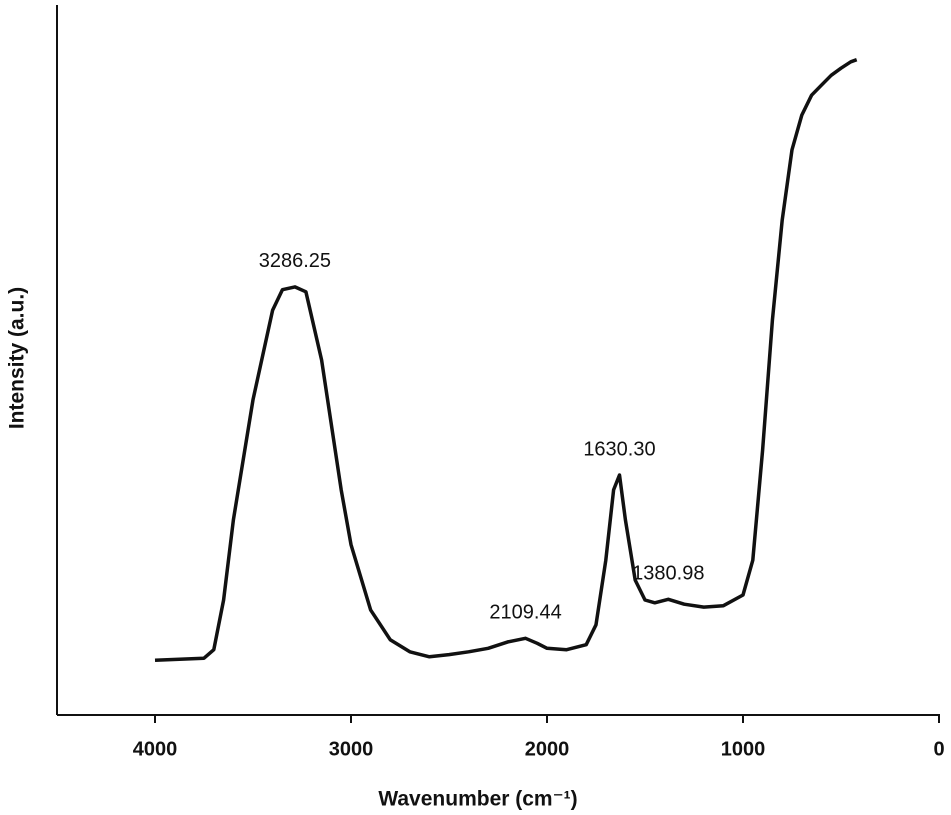  I want to click on x-tick-label: 2000, so click(547, 749).